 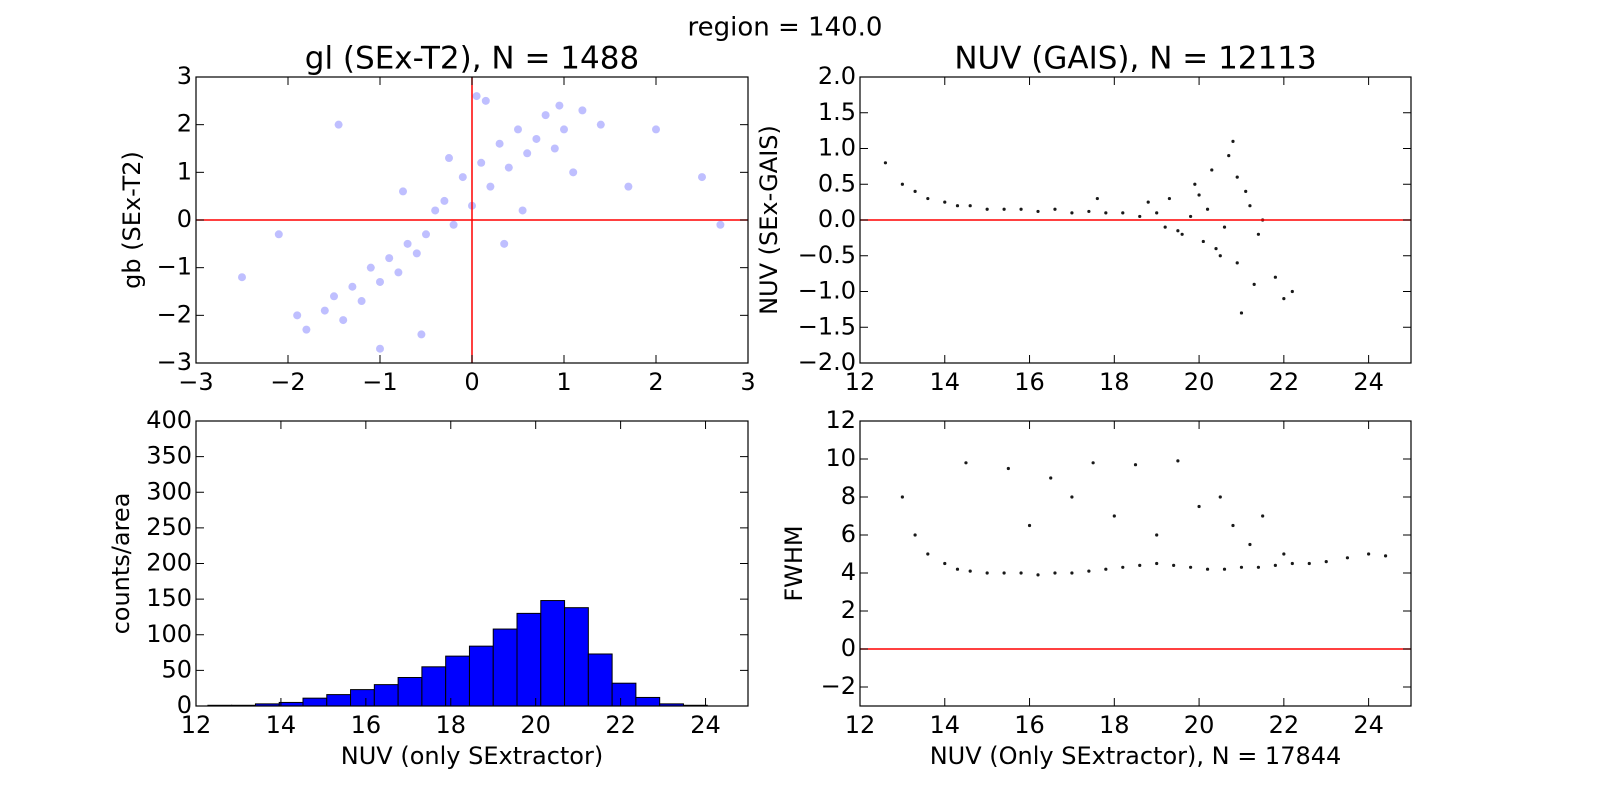 I want to click on y-axis-label: FWHM, so click(x=794, y=563).